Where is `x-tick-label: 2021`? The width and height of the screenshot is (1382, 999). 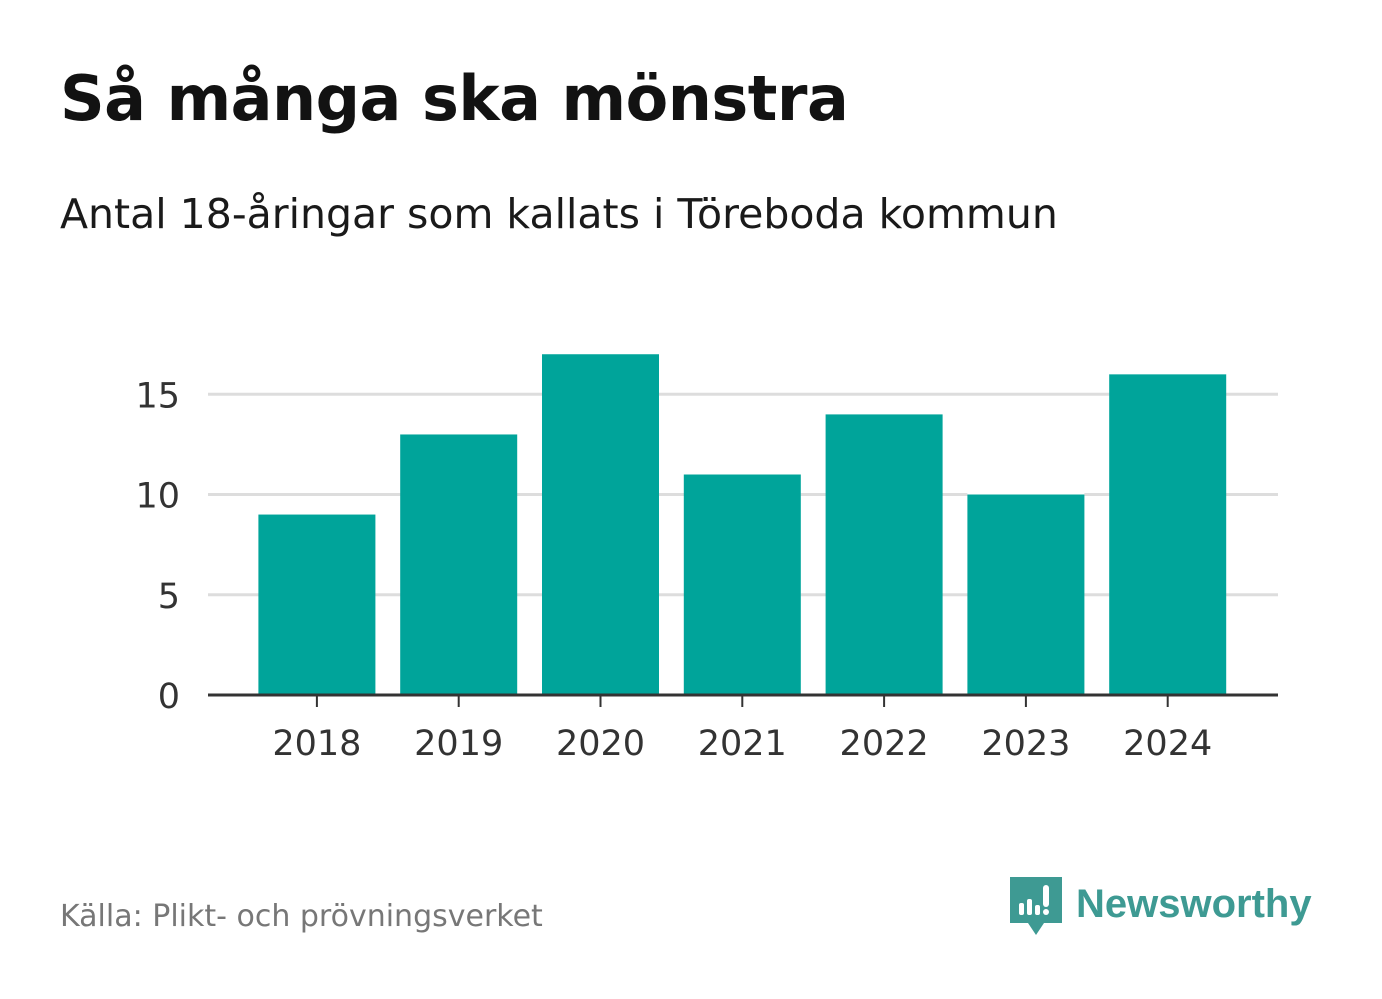
x-tick-label: 2021 is located at coordinates (742, 744).